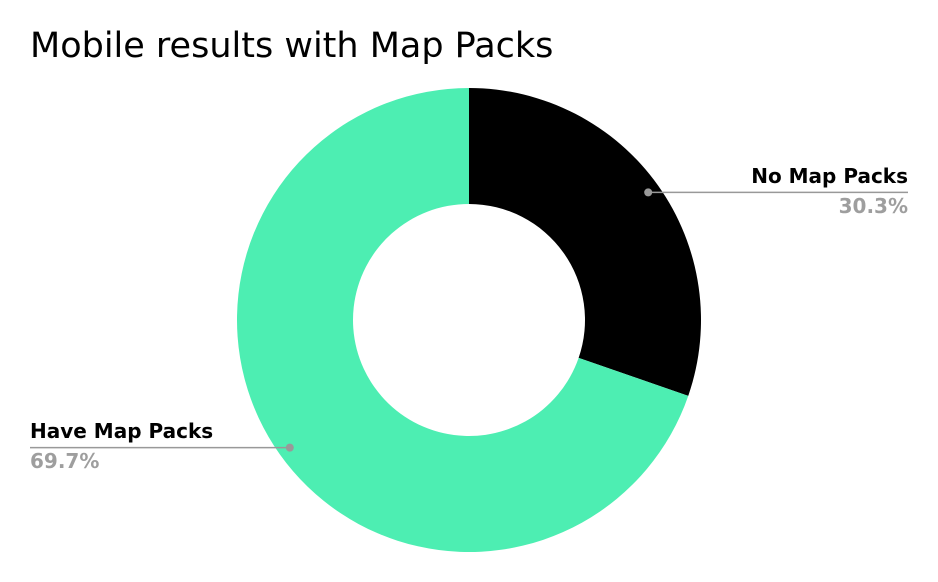  I want to click on slice-label: No Map Packs, so click(829, 176).